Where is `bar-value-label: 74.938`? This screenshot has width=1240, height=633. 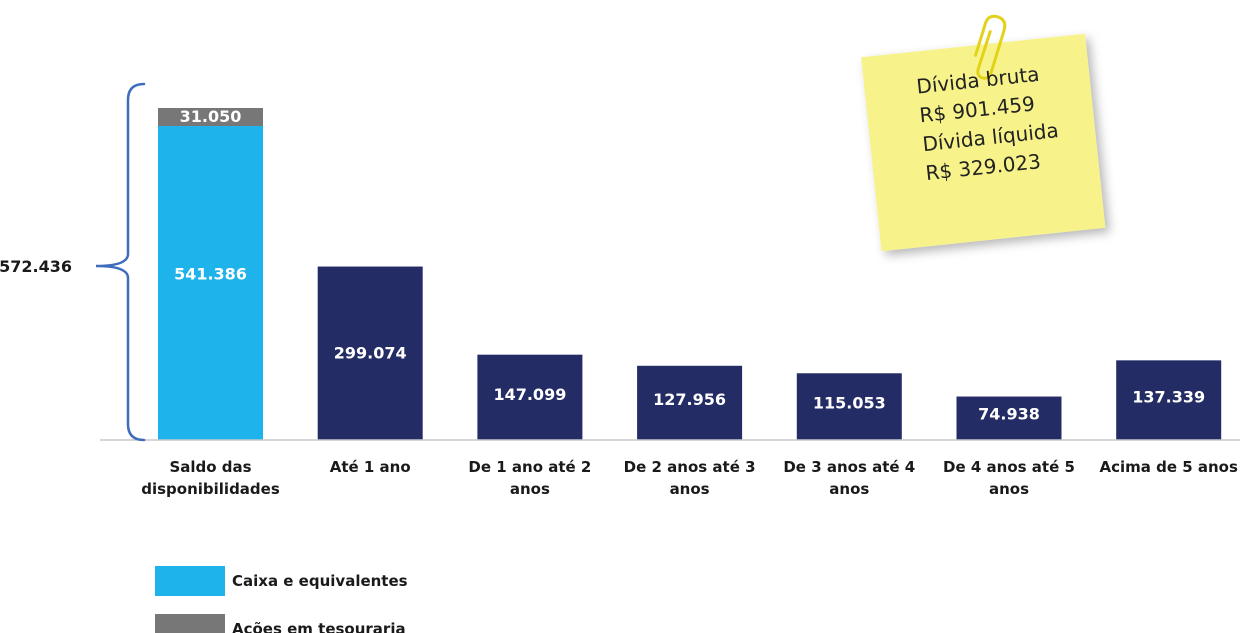
bar-value-label: 74.938 is located at coordinates (1009, 414).